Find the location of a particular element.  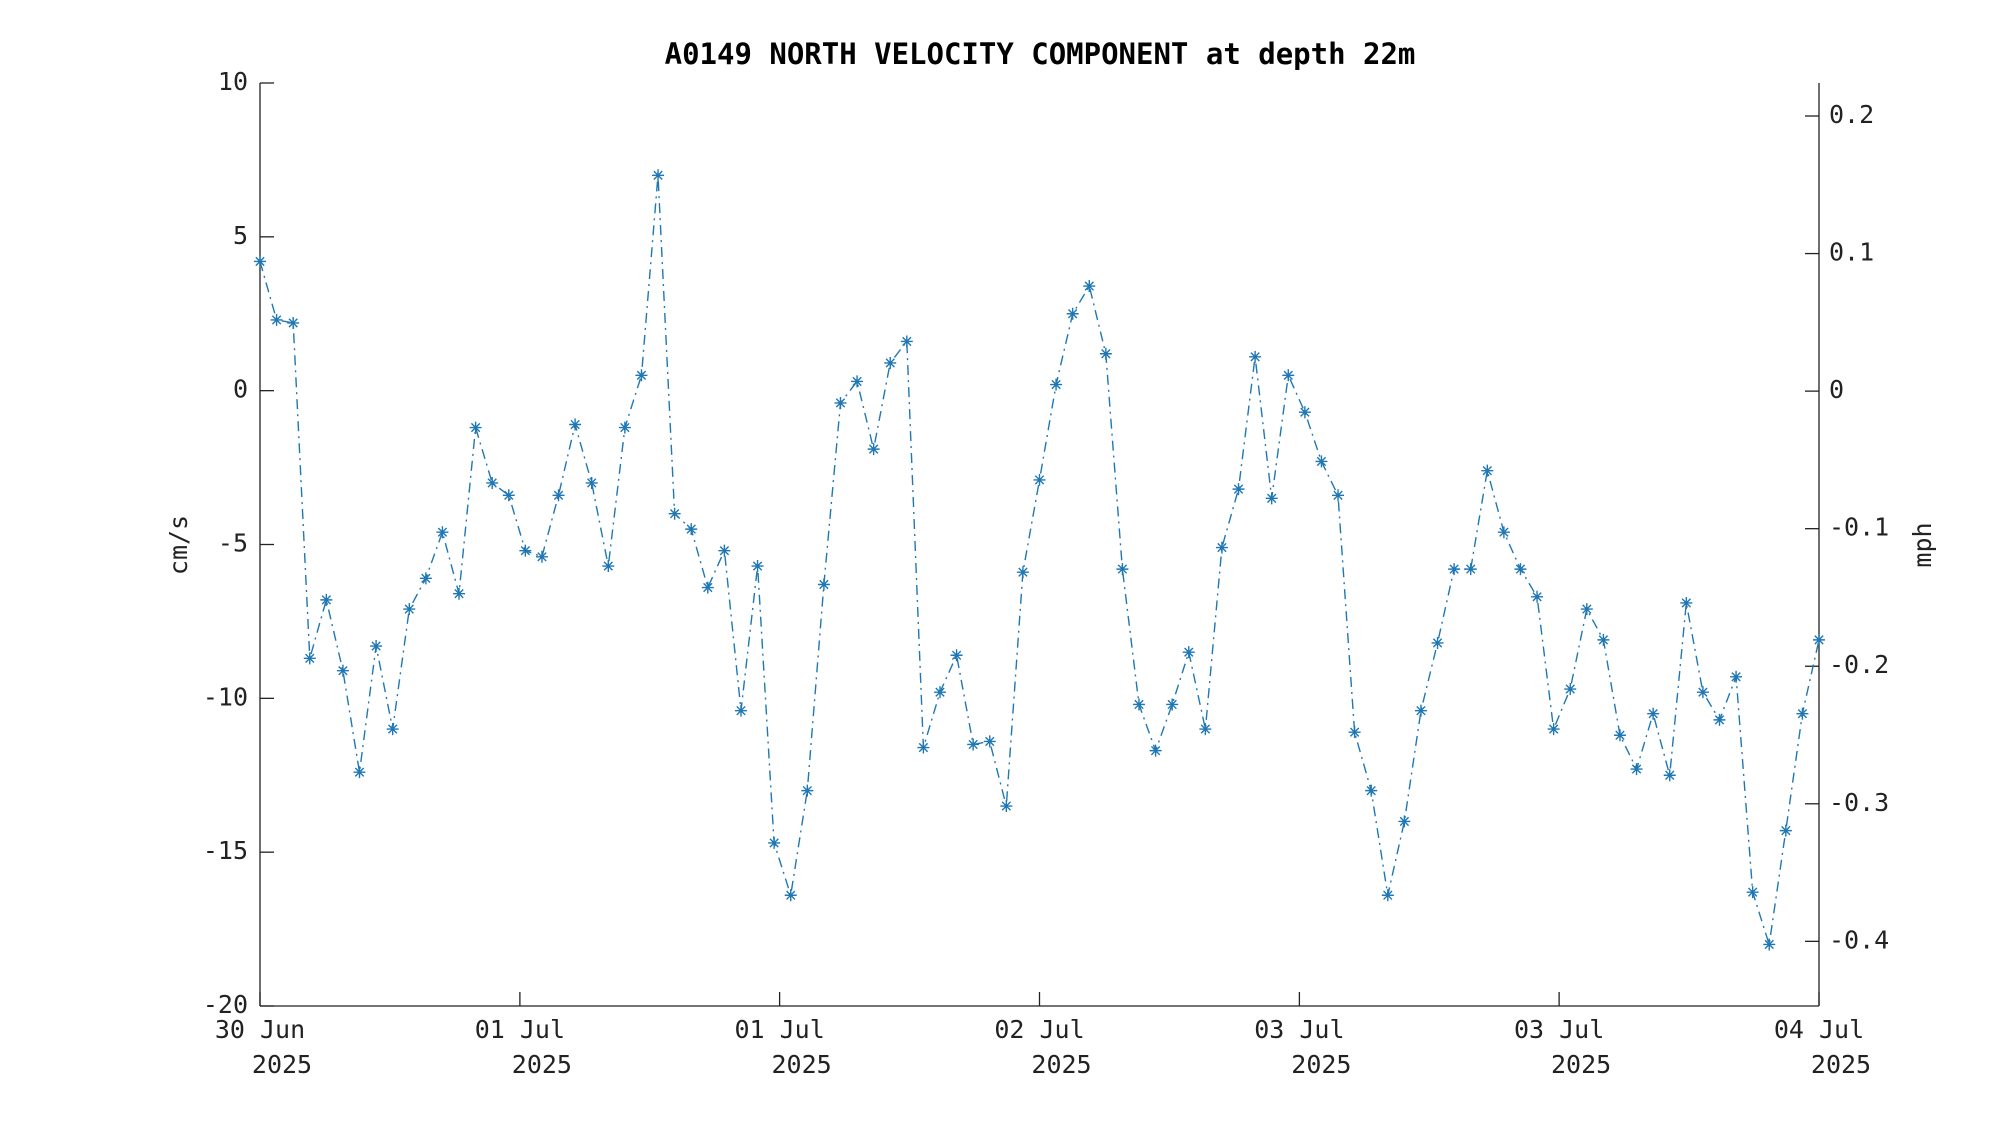

y-tick-label: -10 is located at coordinates (225, 696).